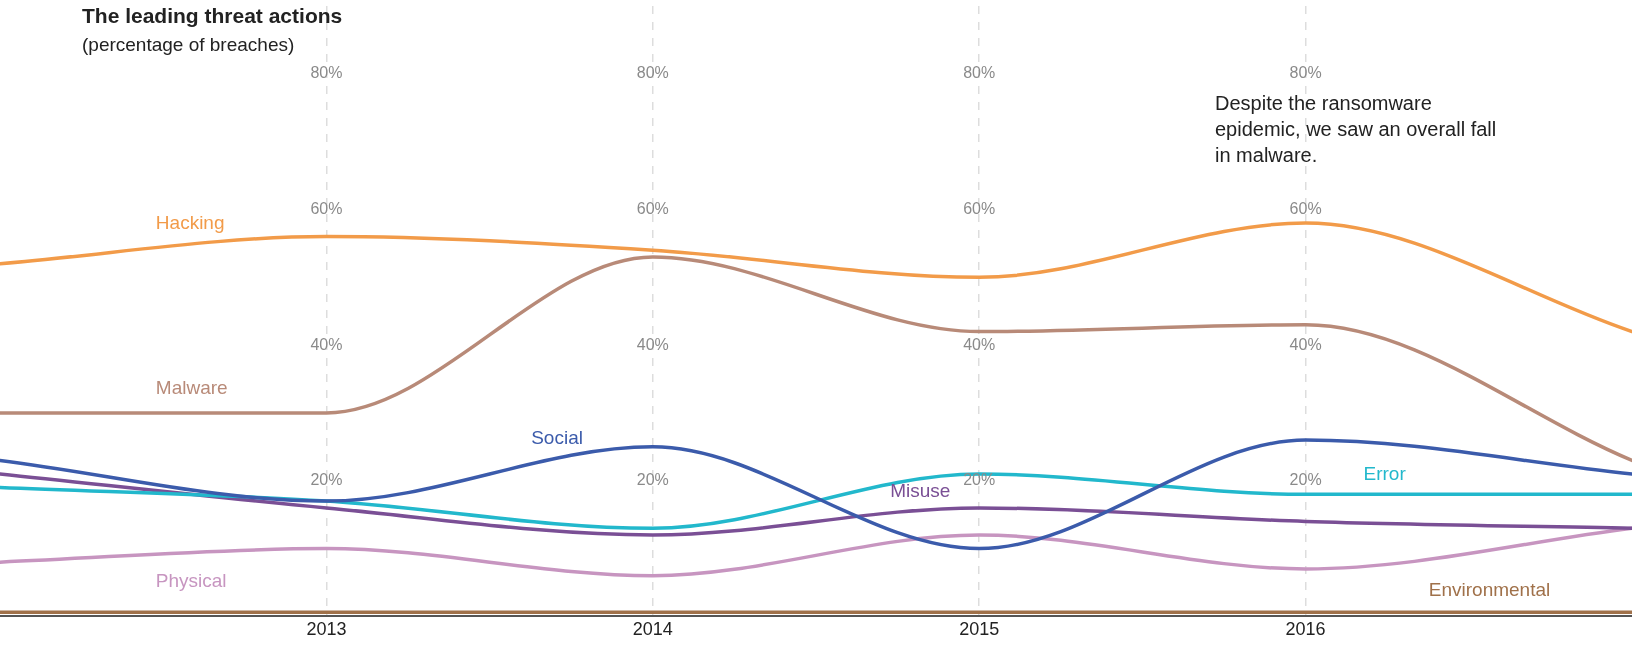 The image size is (1632, 648). What do you see at coordinates (191, 581) in the screenshot?
I see `series-label: Physical` at bounding box center [191, 581].